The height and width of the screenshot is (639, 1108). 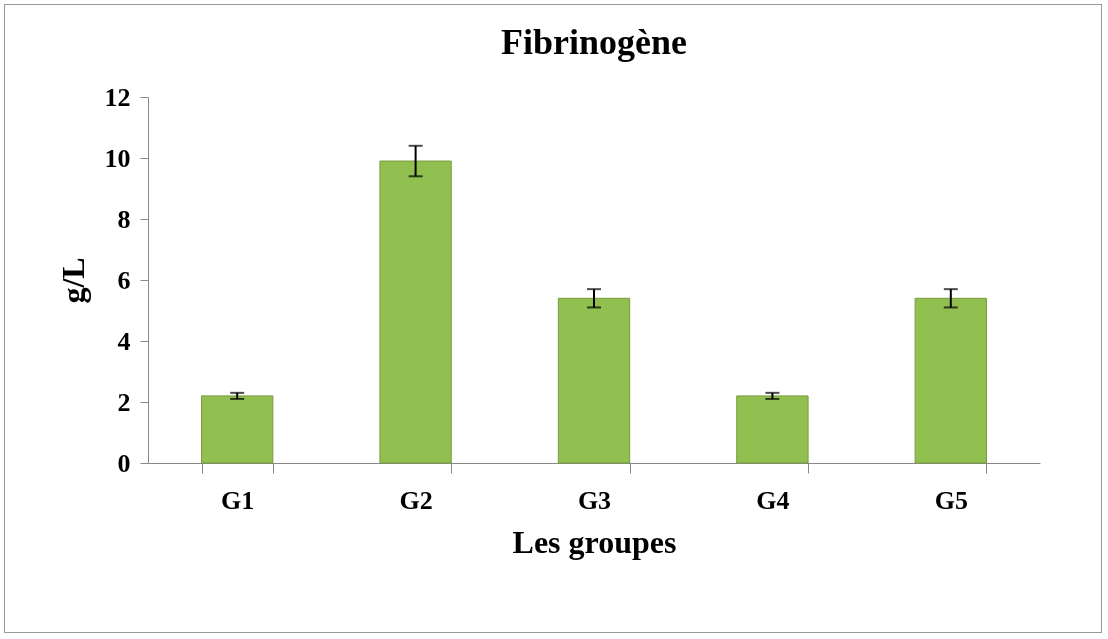 I want to click on y-tick-label: 8, so click(x=124, y=219).